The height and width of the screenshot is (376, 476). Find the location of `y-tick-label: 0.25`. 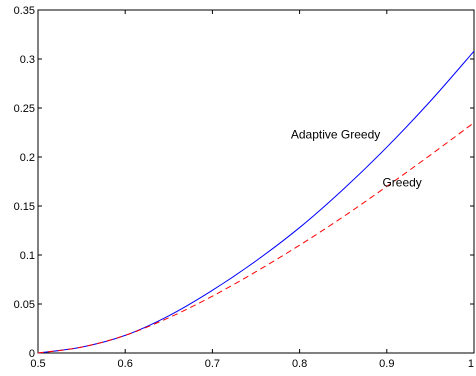

y-tick-label: 0.25 is located at coordinates (24, 109).